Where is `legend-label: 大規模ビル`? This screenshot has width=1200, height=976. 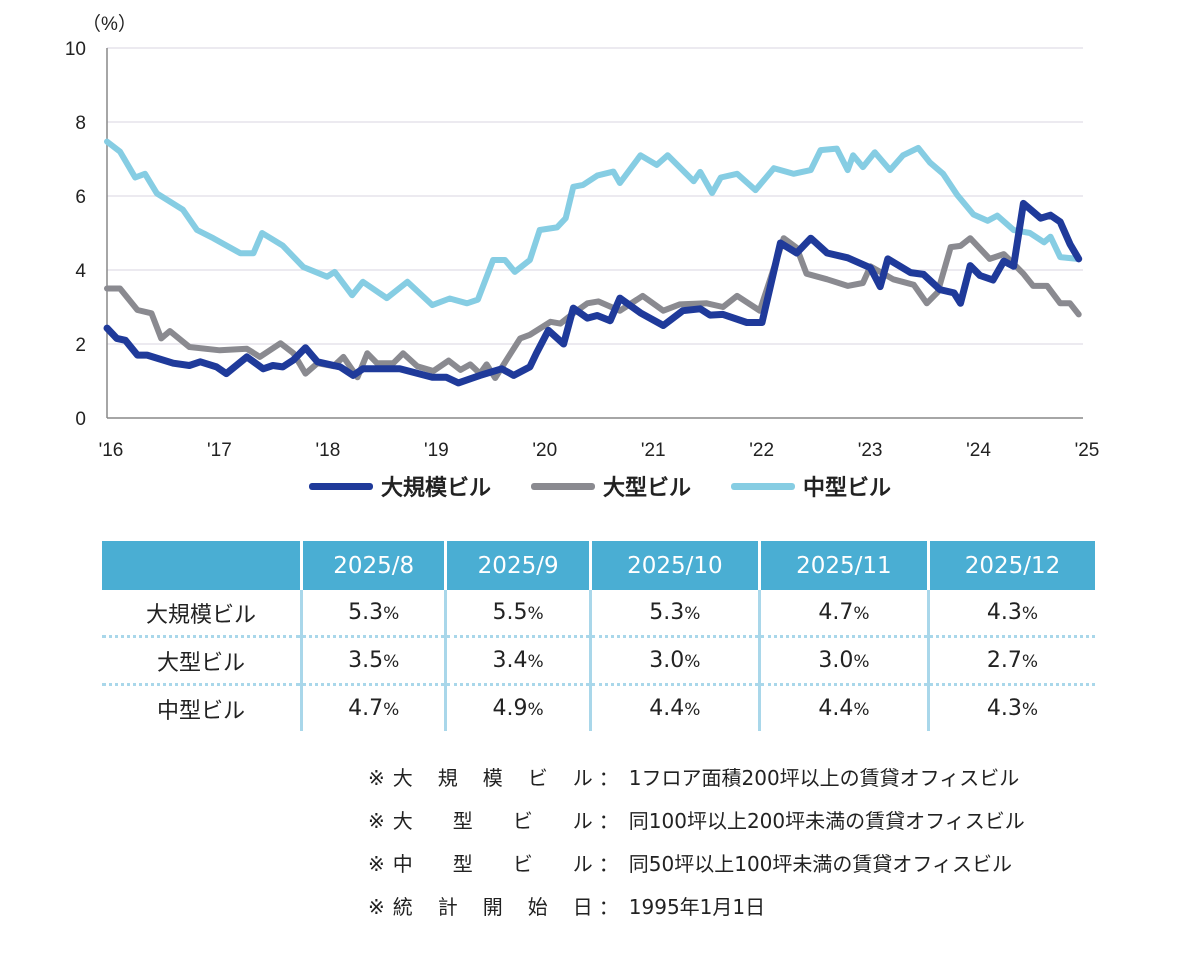 legend-label: 大規模ビル is located at coordinates (435, 488).